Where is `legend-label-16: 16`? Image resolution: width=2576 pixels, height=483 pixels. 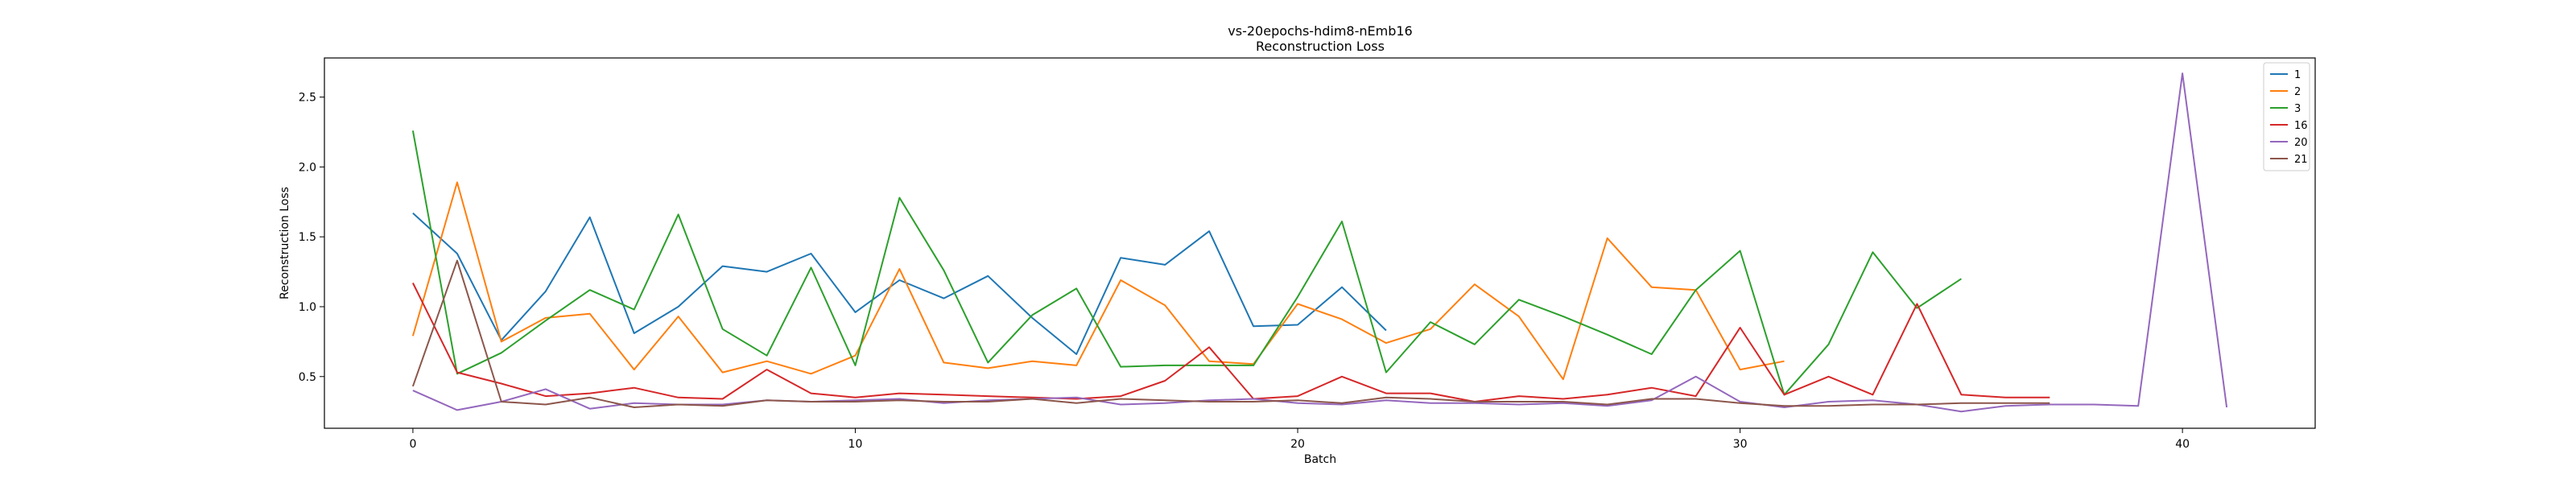
legend-label-16: 16 is located at coordinates (2301, 126).